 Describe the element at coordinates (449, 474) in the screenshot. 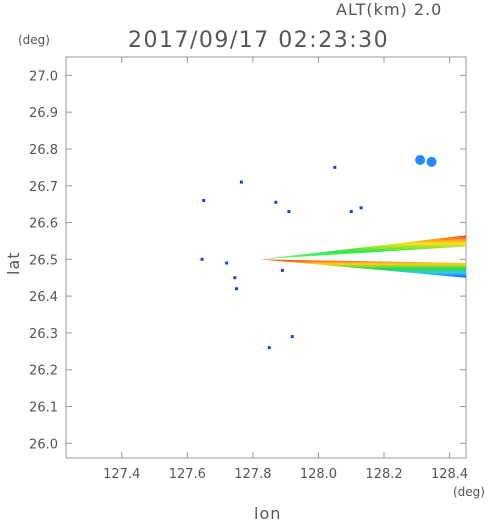

I see `x-tick-label: 128.4` at that location.